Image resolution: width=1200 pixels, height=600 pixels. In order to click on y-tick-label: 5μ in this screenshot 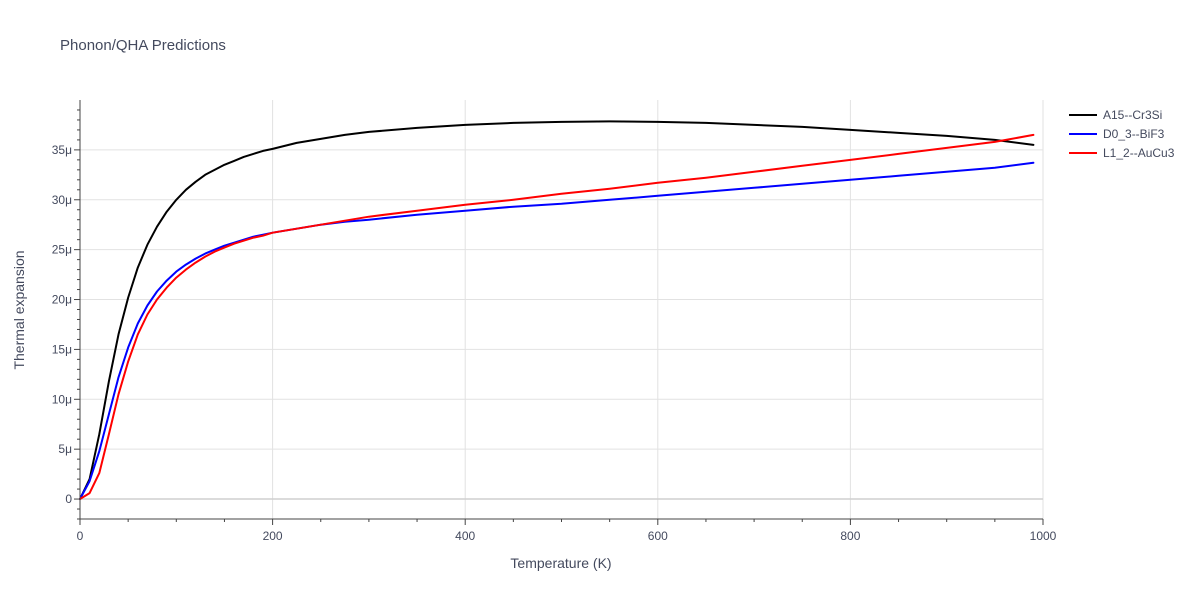, I will do `click(65, 449)`.